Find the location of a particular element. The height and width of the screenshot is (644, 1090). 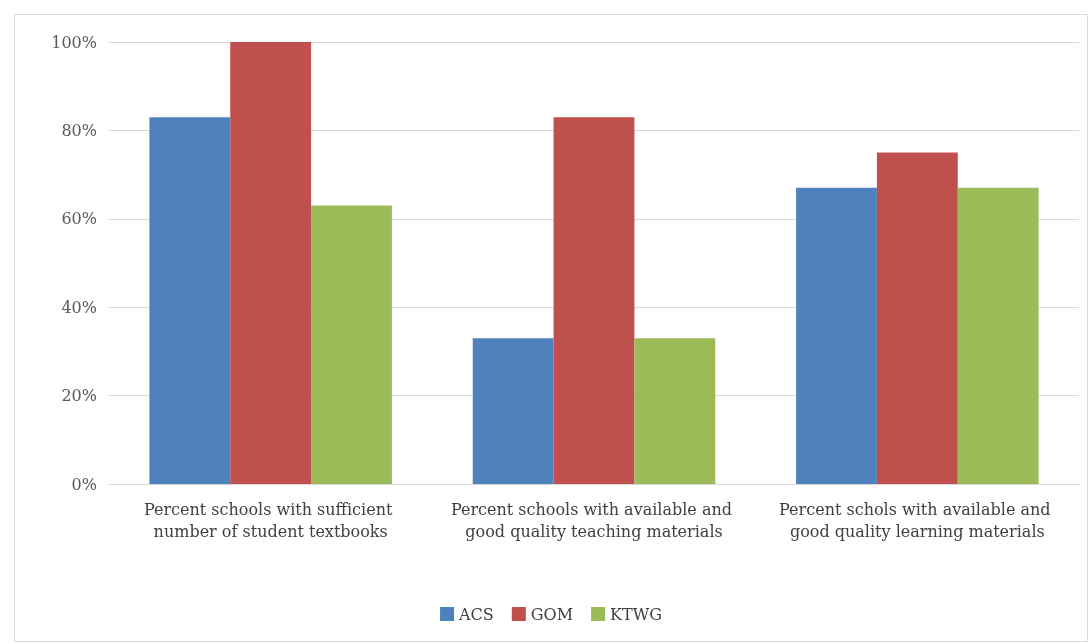

x-tick-label: Percent schools with available and good quality teaching materials is located at coordinates (594, 520).